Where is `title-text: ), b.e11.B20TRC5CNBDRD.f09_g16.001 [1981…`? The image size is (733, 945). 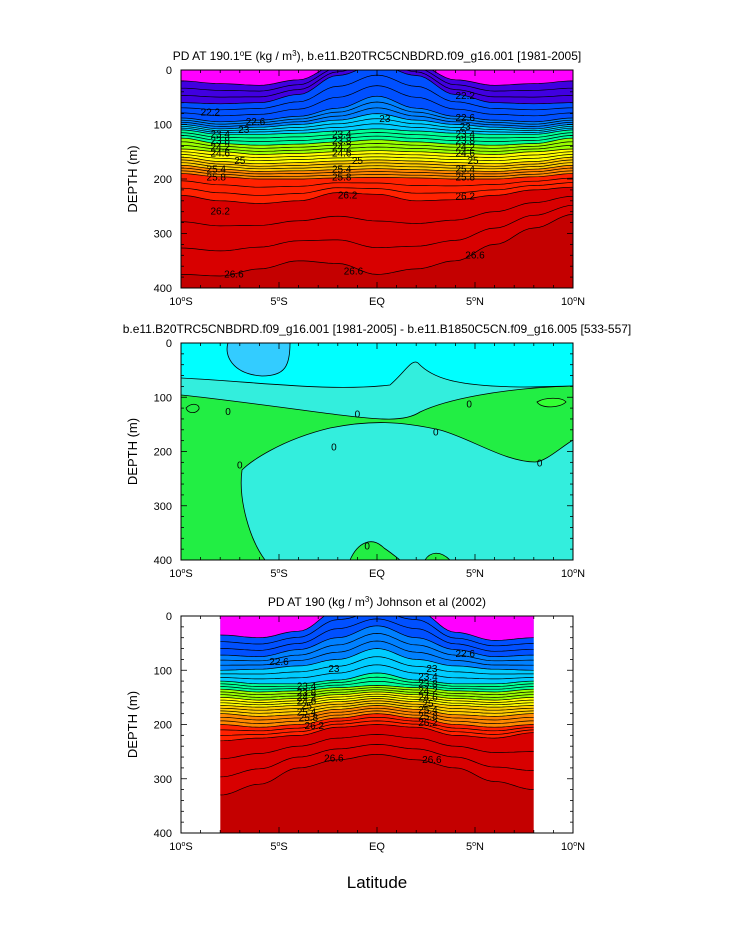 title-text: ), b.e11.B20TRC5CNBDRD.f09_g16.001 [1981… is located at coordinates (439, 56).